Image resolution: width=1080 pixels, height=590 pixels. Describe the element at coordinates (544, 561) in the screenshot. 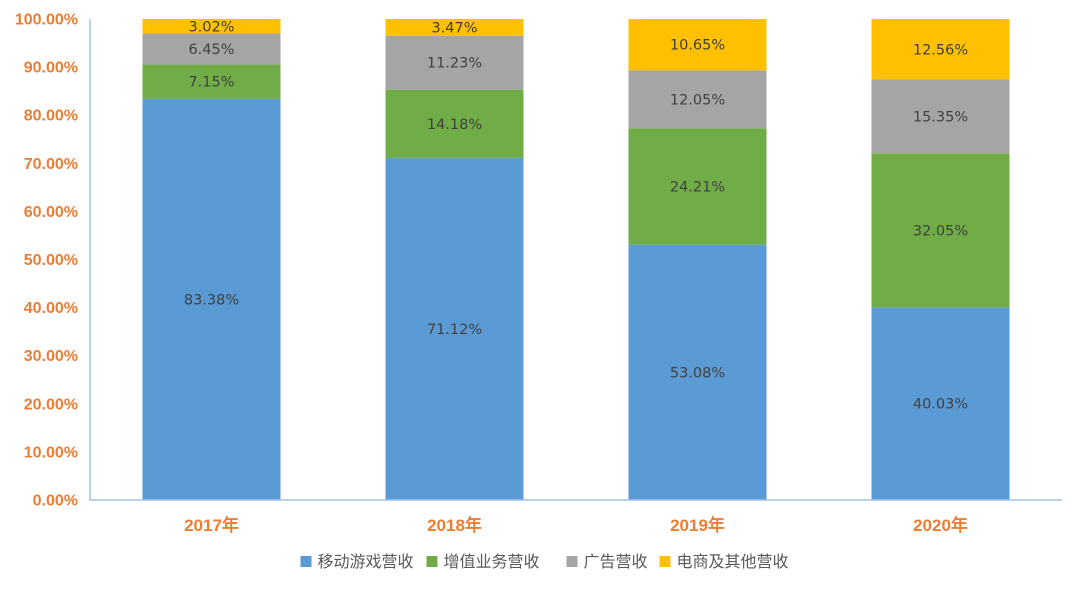

I see `legend: 移动游戏营收 增值业务营收 广告营收 电商及其他营收` at that location.